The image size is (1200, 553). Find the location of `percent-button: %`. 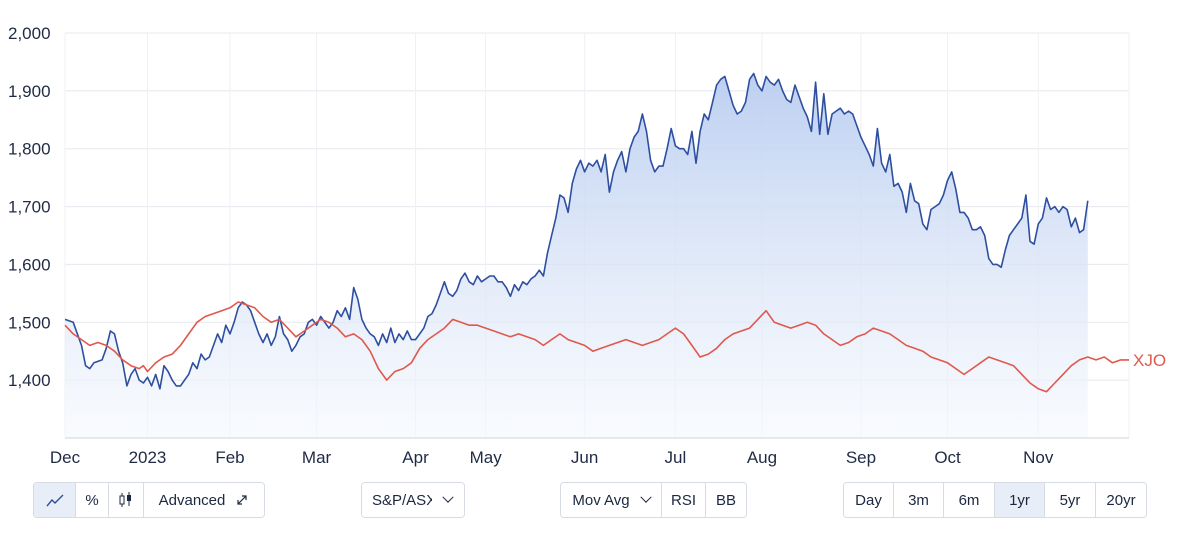

percent-button: % is located at coordinates (92, 500).